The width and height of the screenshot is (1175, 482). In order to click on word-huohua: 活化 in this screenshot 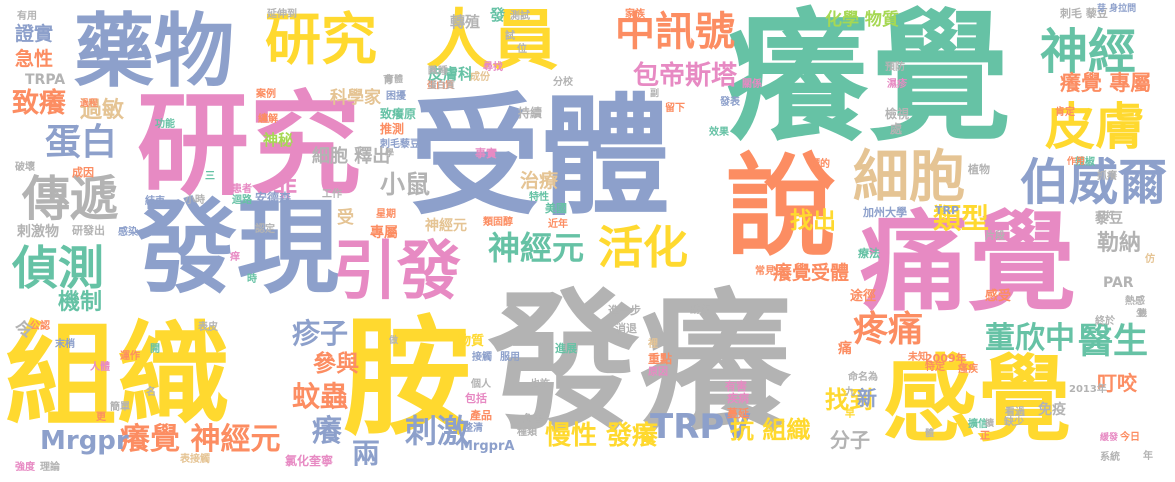, I will do `click(643, 247)`.